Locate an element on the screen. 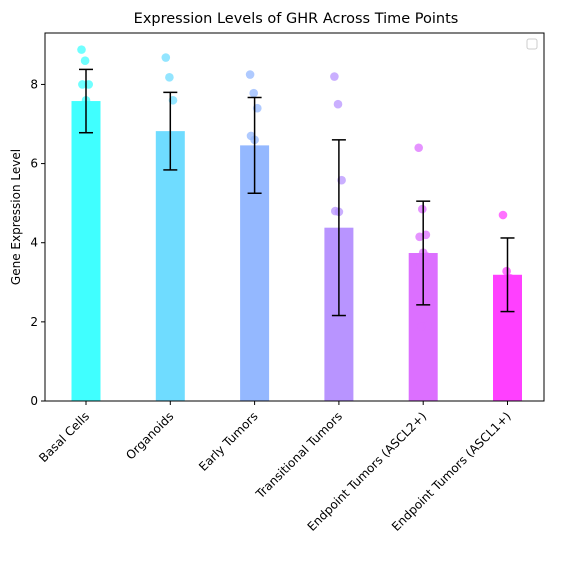  y-tick-label: 6 is located at coordinates (34, 164).